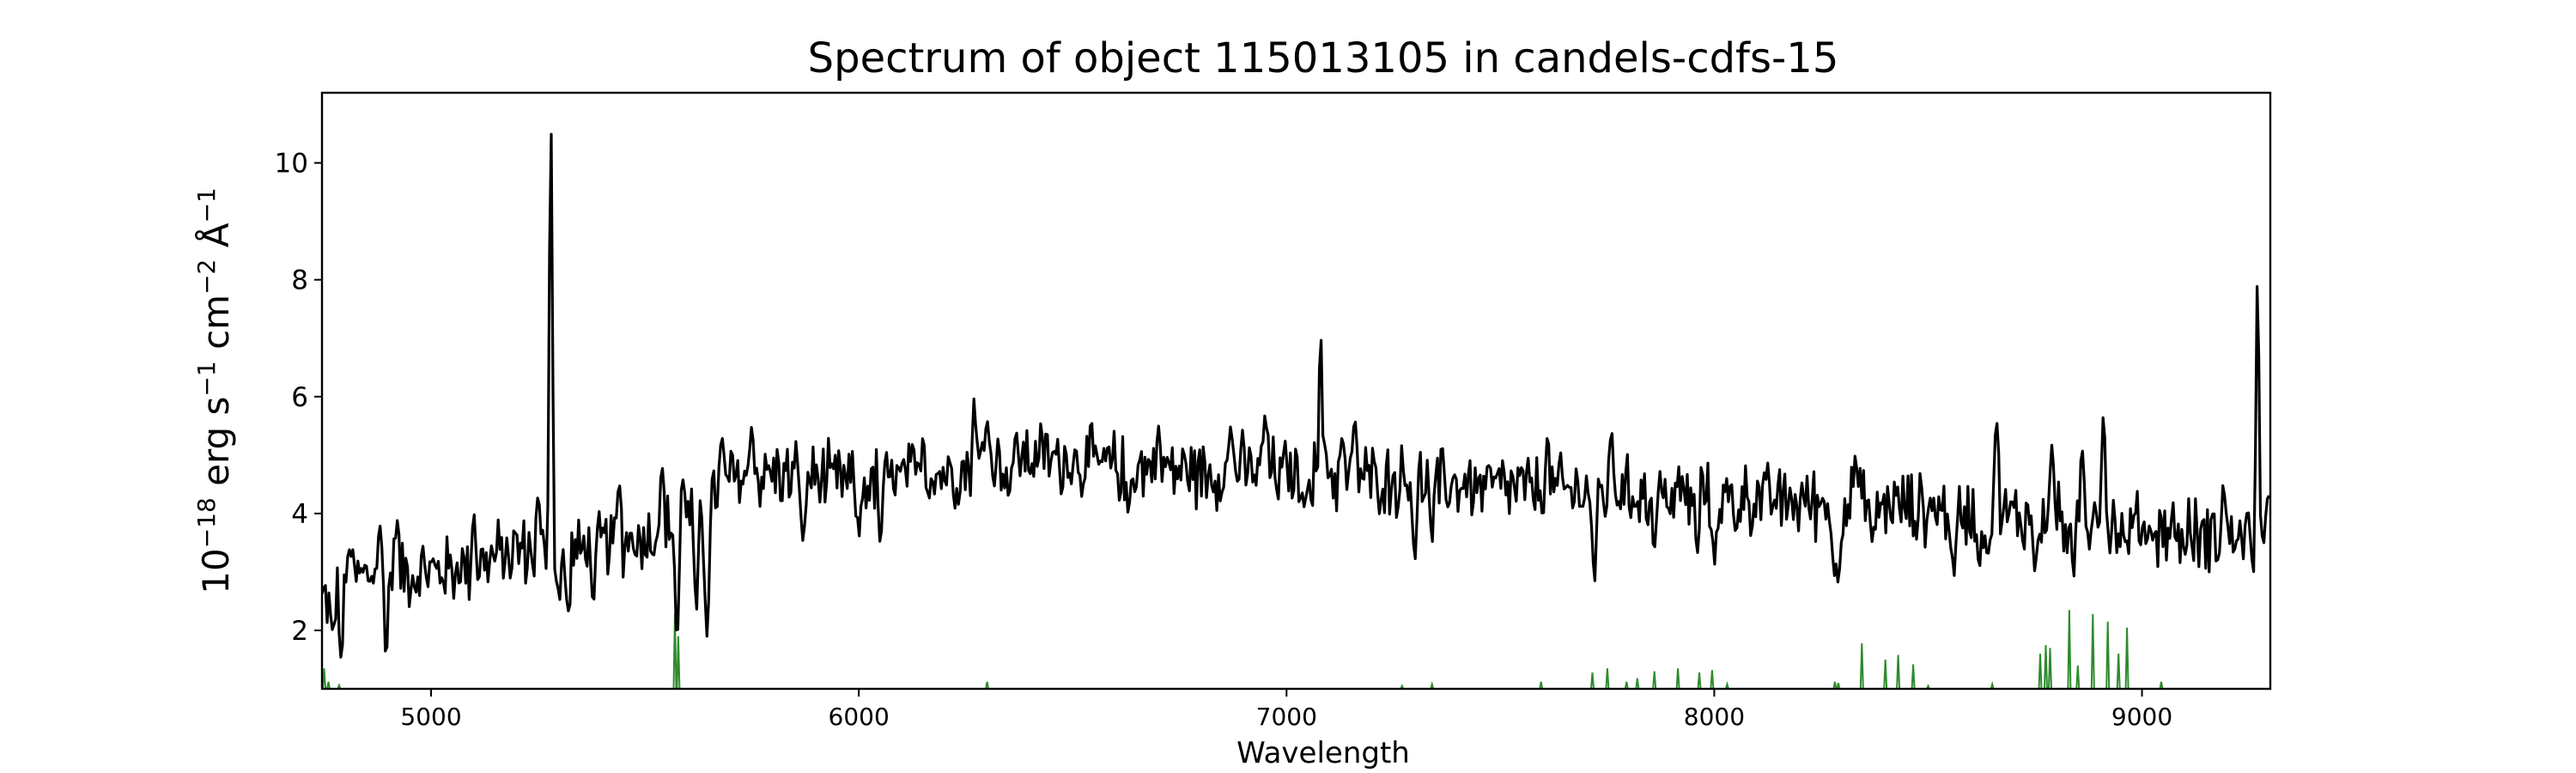 The height and width of the screenshot is (773, 2576). What do you see at coordinates (300, 514) in the screenshot?
I see `y-tick-label: 4` at bounding box center [300, 514].